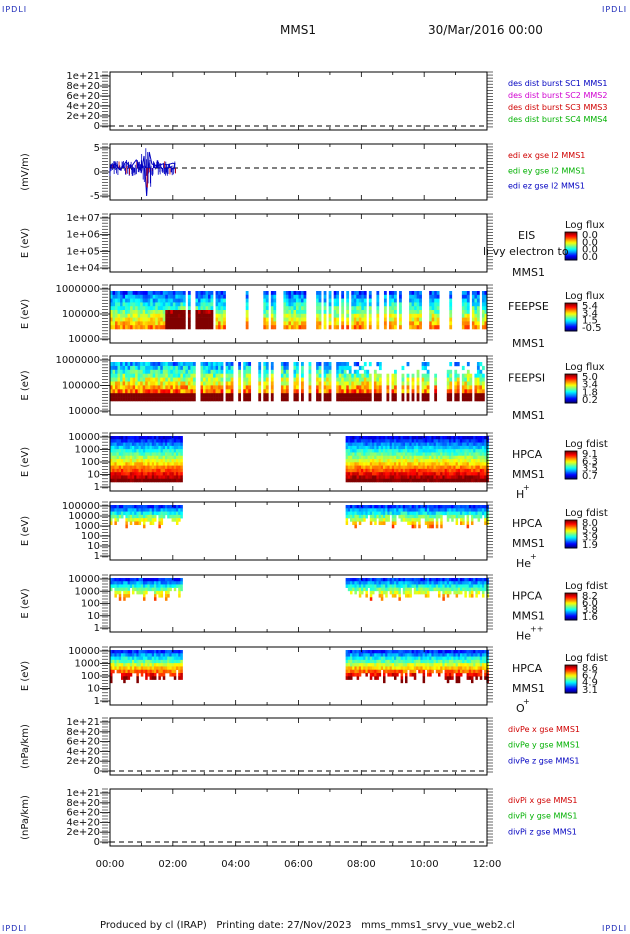  Describe the element at coordinates (585, 296) in the screenshot. I see `panel-feeps-e-colorbar-title: Log flux` at that location.